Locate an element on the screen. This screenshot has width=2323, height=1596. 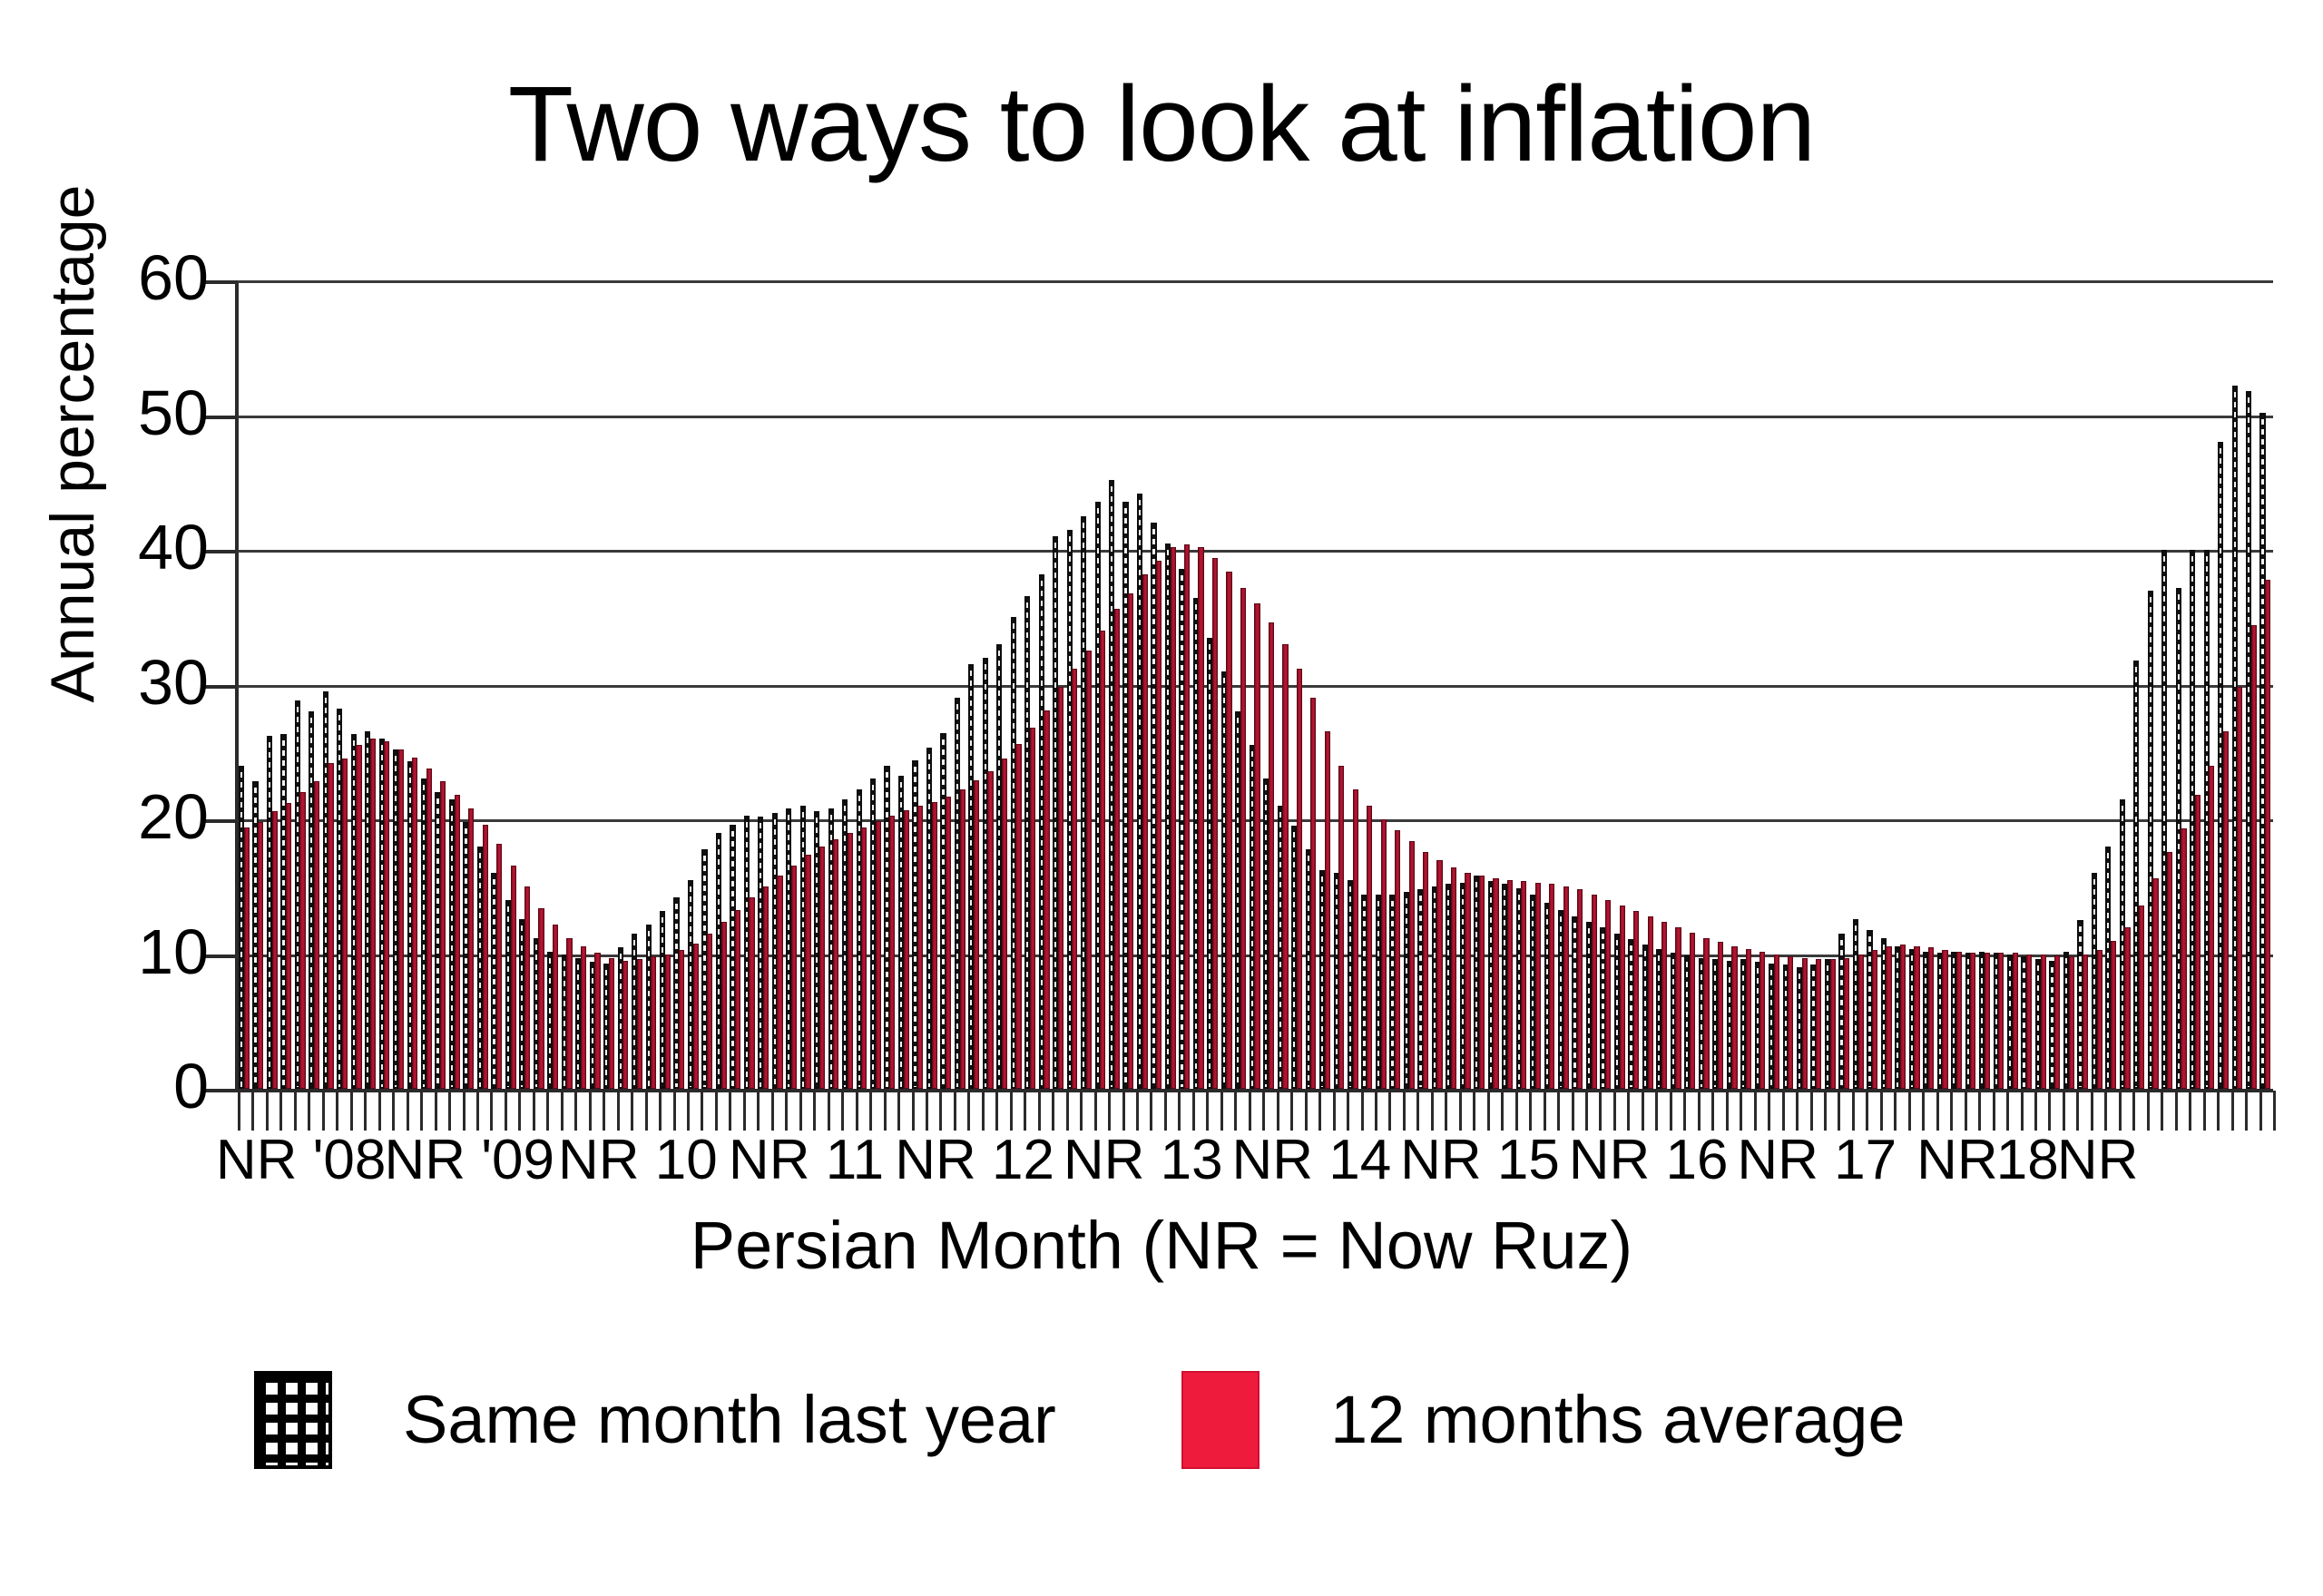
legend-swatch-hatched-icon is located at coordinates (293, 1420).